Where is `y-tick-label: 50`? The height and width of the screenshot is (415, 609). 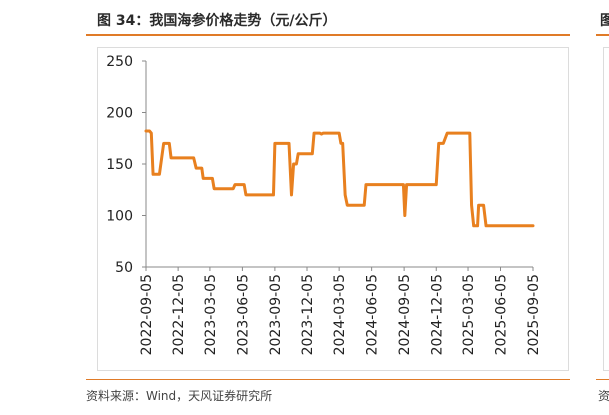 y-tick-label: 50 is located at coordinates (124, 268).